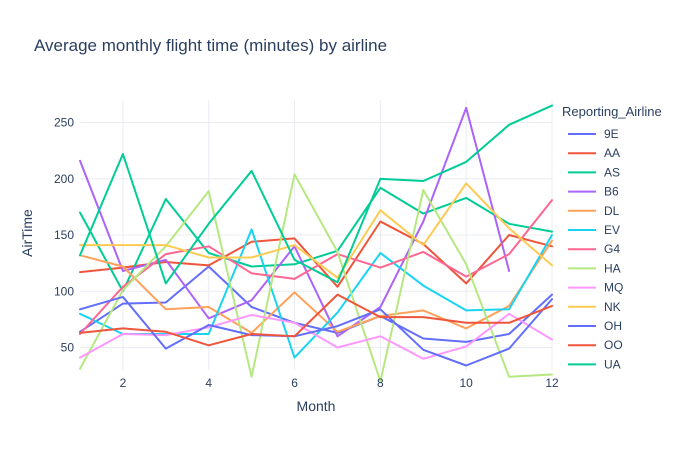 The height and width of the screenshot is (450, 700). Describe the element at coordinates (467, 383) in the screenshot. I see `x-tick-label: 10` at that location.